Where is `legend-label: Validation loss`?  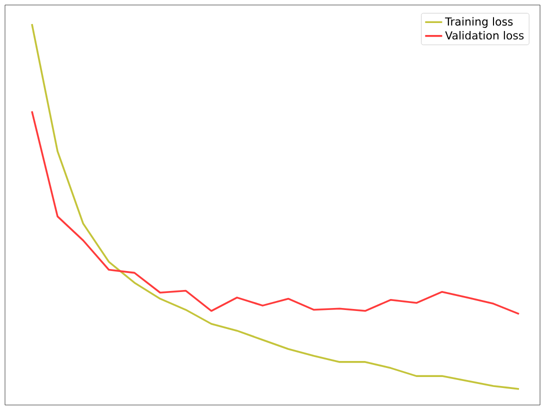 legend-label: Validation loss is located at coordinates (484, 35).